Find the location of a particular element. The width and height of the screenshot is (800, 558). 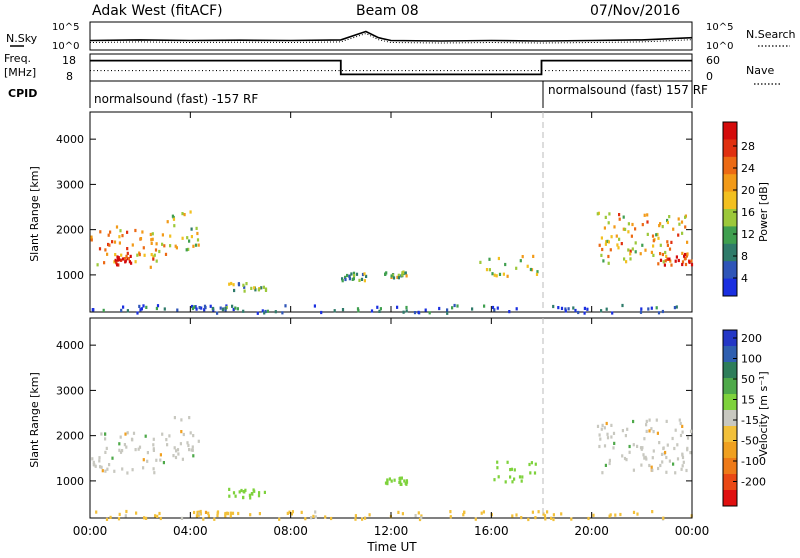

x-tick-label: 20:00 is located at coordinates (591, 531).